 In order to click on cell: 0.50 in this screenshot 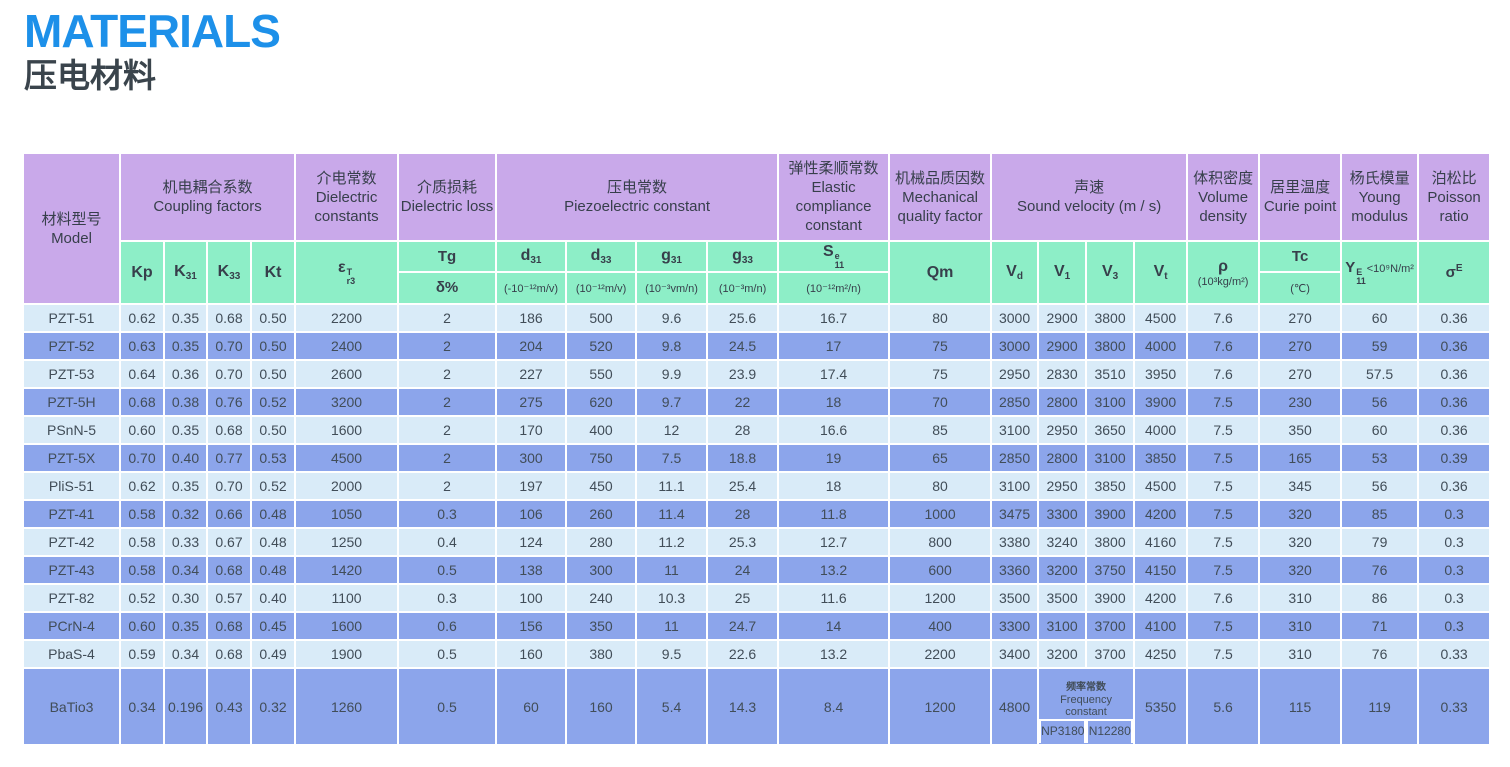, I will do `click(273, 318)`.